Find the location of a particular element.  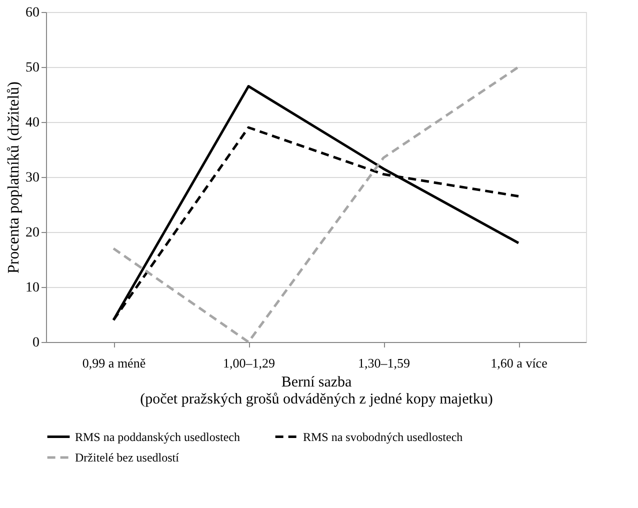

legend-label: Držitelé bez usedlostí is located at coordinates (127, 457).